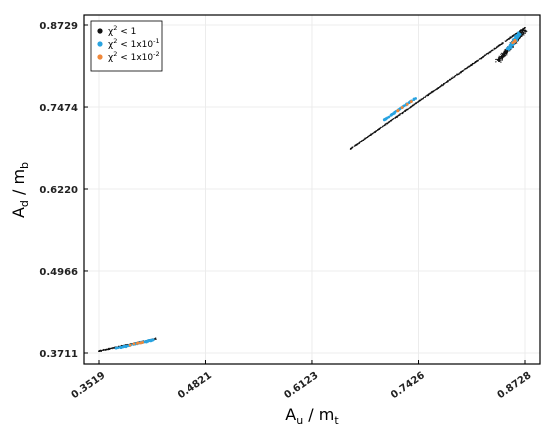  Describe the element at coordinates (134, 56) in the screenshot. I see `legend-label-3: χ2 < 1x10-2` at that location.